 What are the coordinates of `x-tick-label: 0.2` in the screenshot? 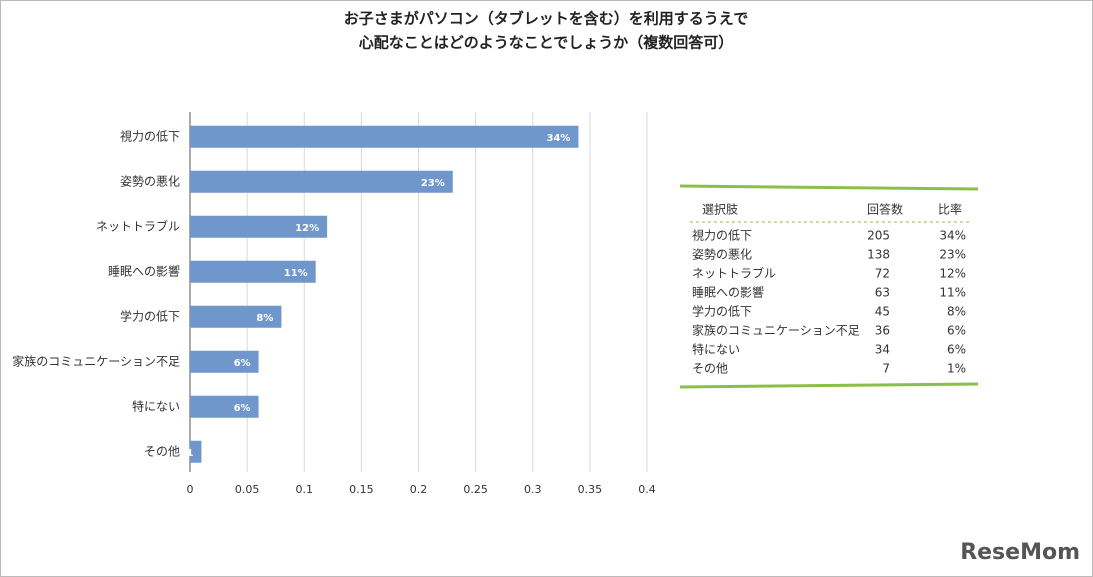 It's located at (419, 489).